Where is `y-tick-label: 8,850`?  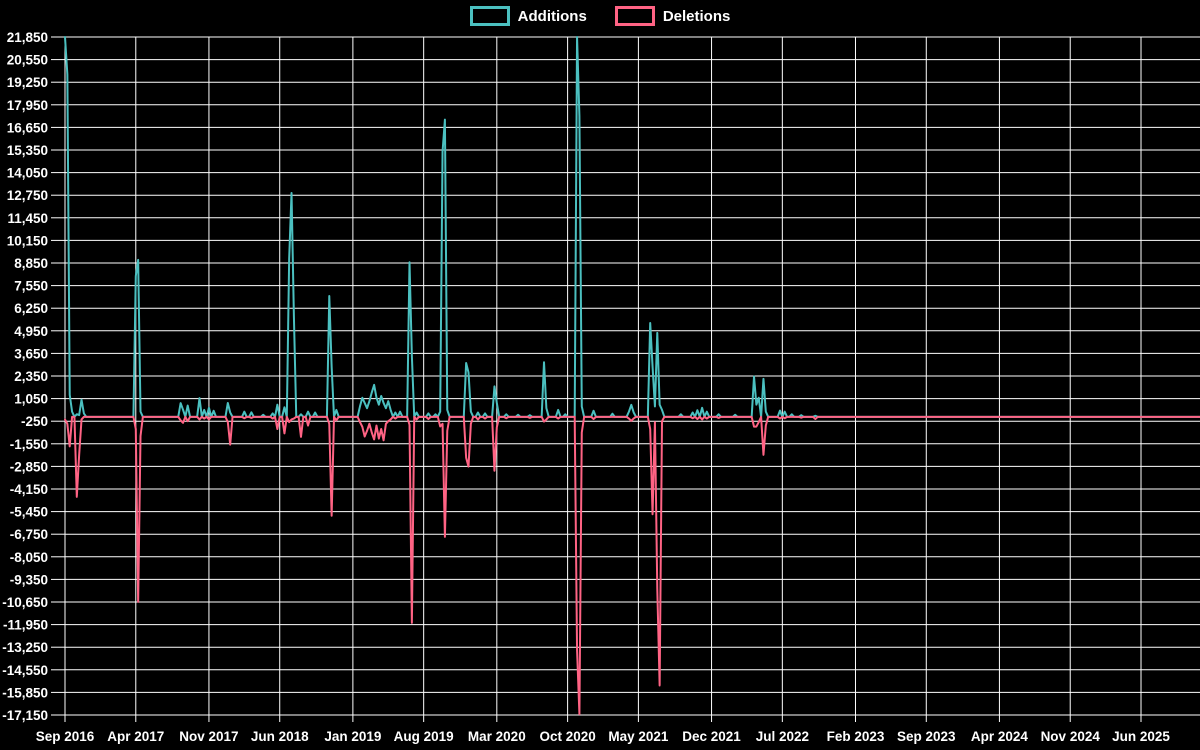 y-tick-label: 8,850 is located at coordinates (31, 263).